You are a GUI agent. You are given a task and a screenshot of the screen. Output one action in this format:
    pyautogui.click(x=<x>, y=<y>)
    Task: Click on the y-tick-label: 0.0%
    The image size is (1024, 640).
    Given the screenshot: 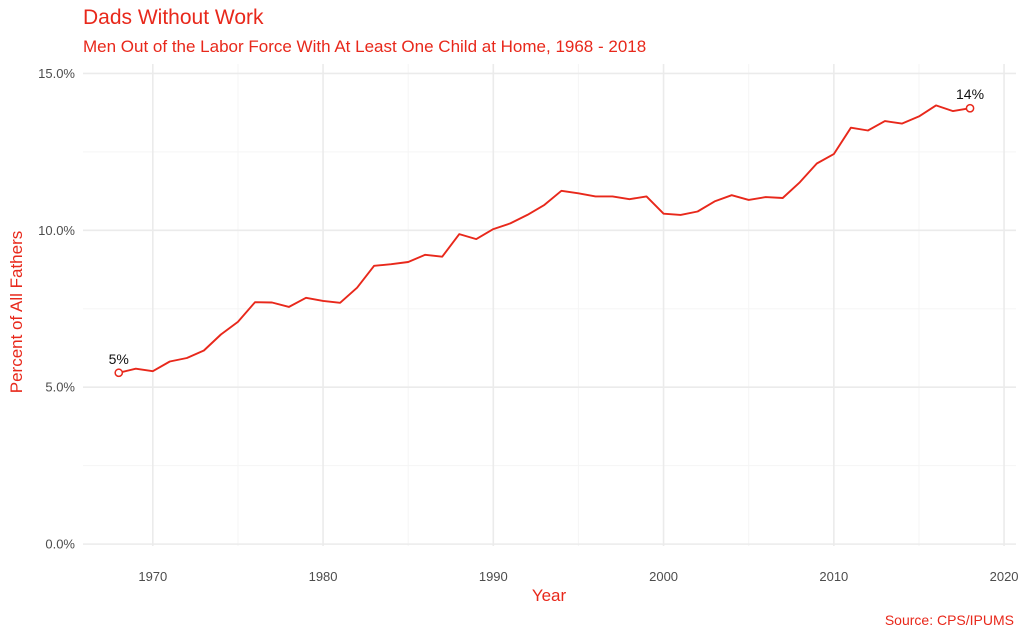 What is the action you would take?
    pyautogui.click(x=60, y=544)
    